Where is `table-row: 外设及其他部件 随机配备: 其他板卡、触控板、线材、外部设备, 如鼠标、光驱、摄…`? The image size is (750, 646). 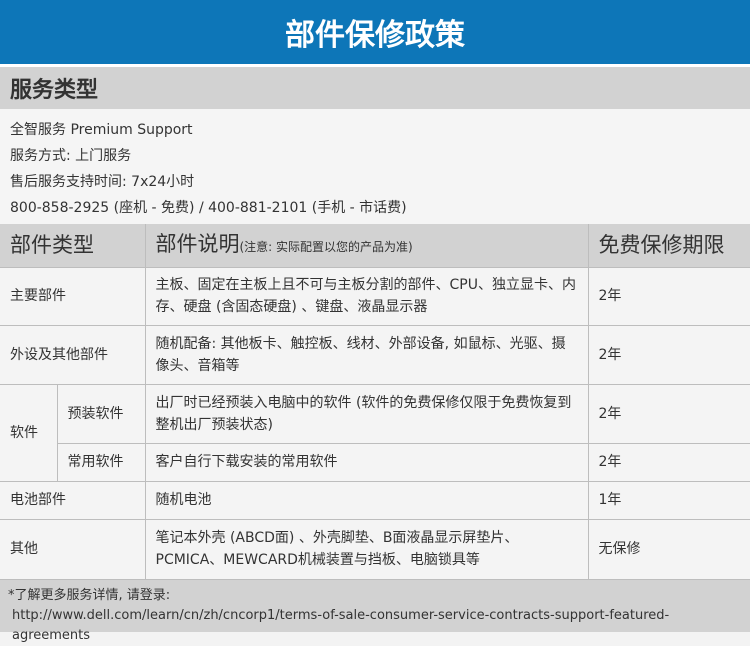
table-row: 外设及其他部件 随机配备: 其他板卡、触控板、线材、外部设备, 如鼠标、光驱、摄… is located at coordinates (375, 354).